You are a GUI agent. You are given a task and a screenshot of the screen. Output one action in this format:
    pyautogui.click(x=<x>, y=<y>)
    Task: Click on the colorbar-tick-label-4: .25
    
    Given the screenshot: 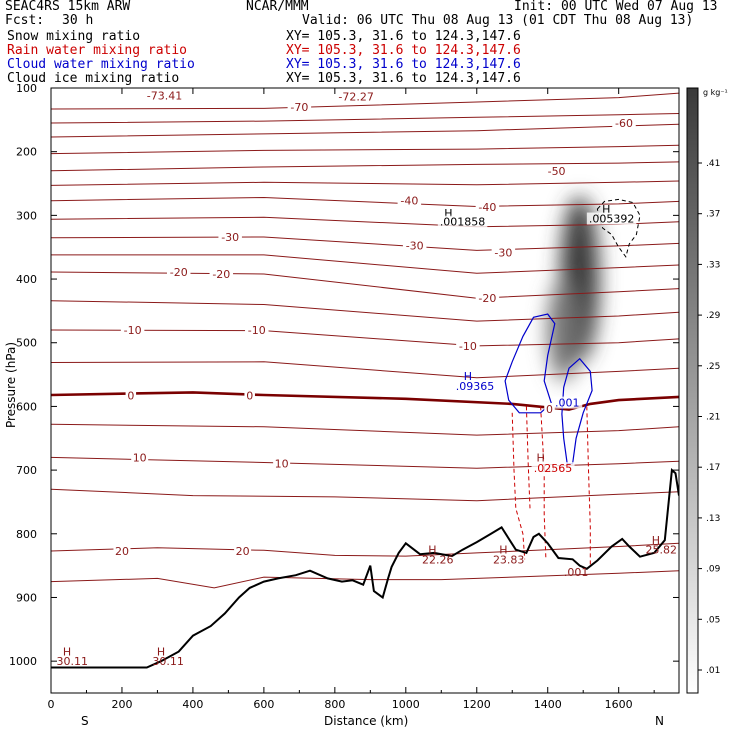 What is the action you would take?
    pyautogui.click(x=713, y=367)
    